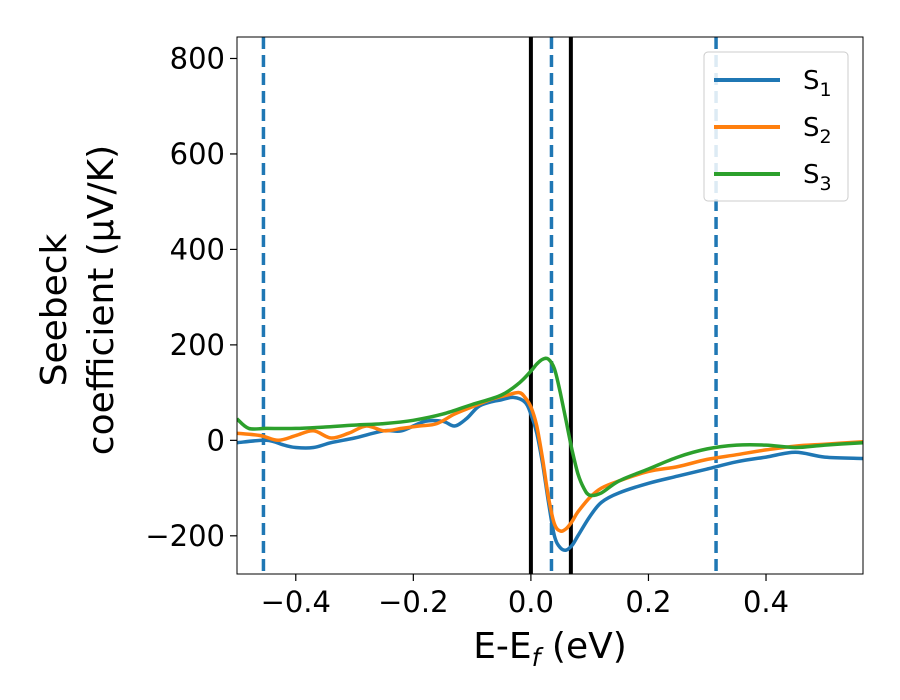 This screenshot has height=700, width=900. Describe the element at coordinates (550, 427) in the screenshot. I see `series-line-s3` at that location.